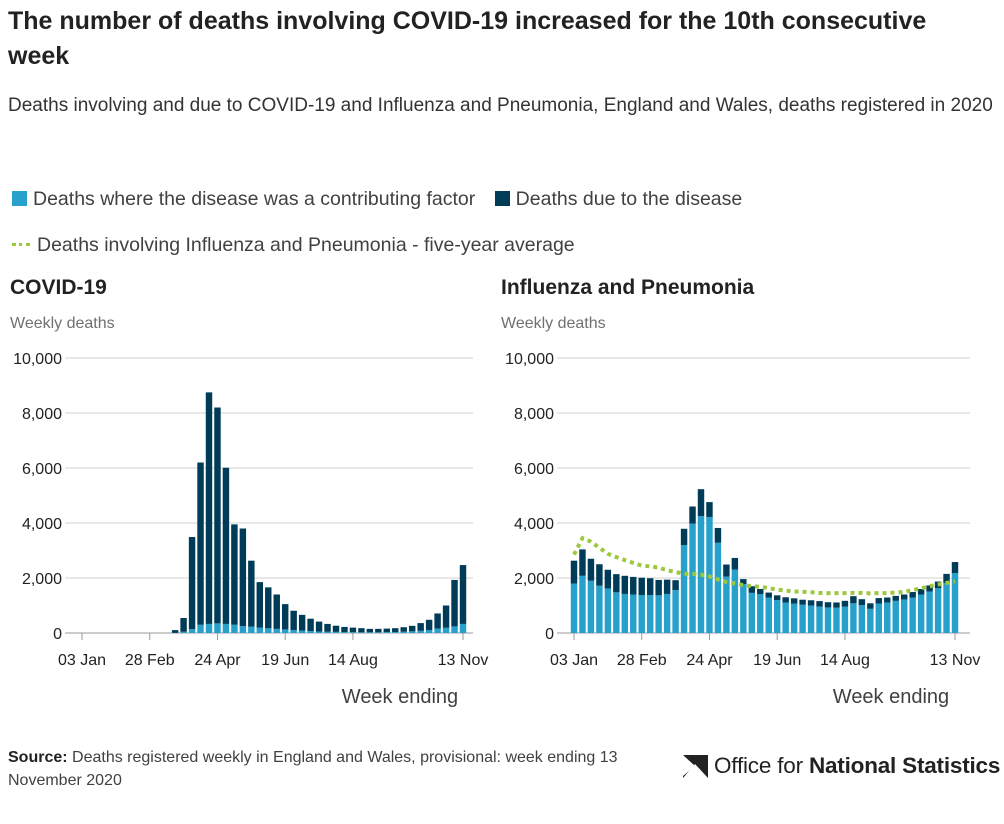  Describe the element at coordinates (618, 199) in the screenshot. I see `legend-item-due: Deaths due to the disease` at that location.